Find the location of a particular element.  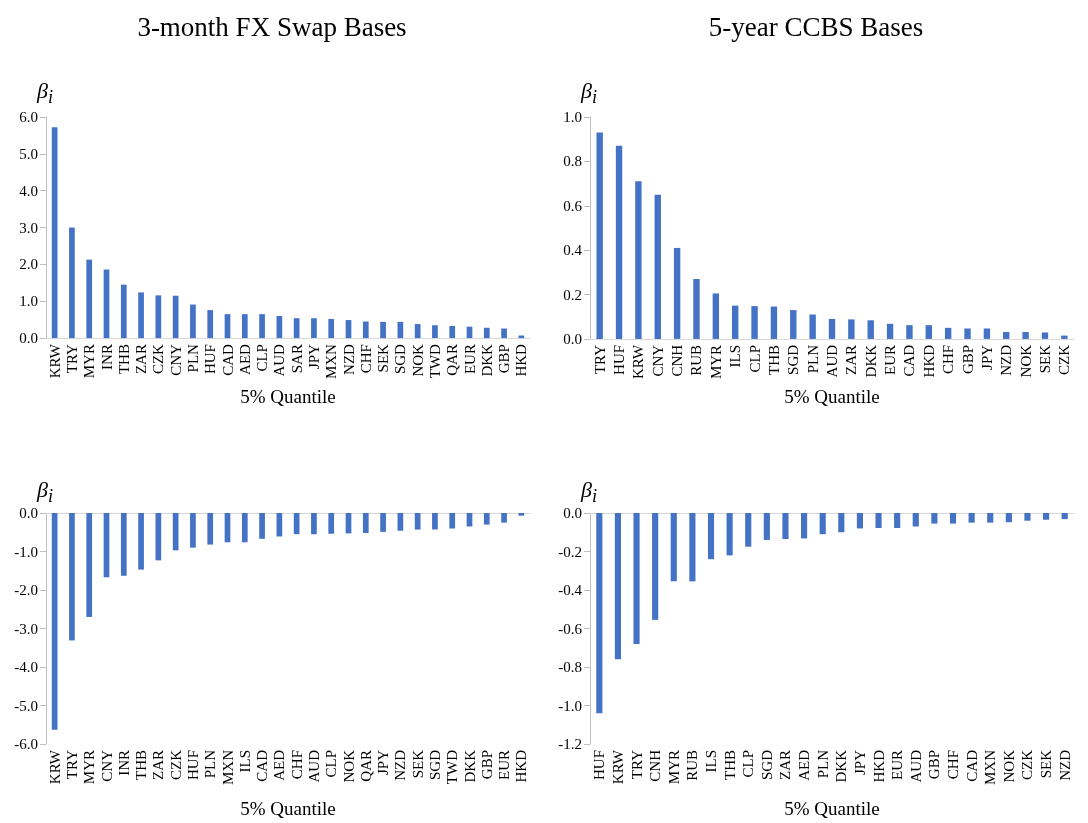

y-tick-label: -6.0 is located at coordinates (26, 744).